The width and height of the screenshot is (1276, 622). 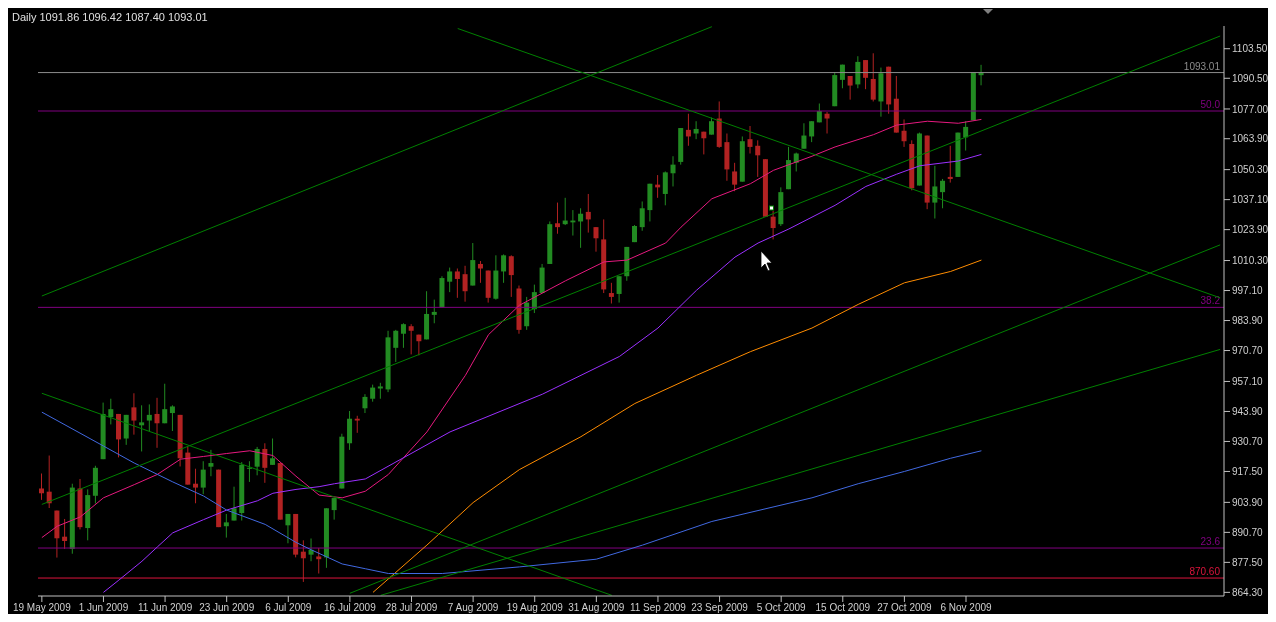 I want to click on x-tick-label: 6 Nov 2009, so click(x=966, y=608).